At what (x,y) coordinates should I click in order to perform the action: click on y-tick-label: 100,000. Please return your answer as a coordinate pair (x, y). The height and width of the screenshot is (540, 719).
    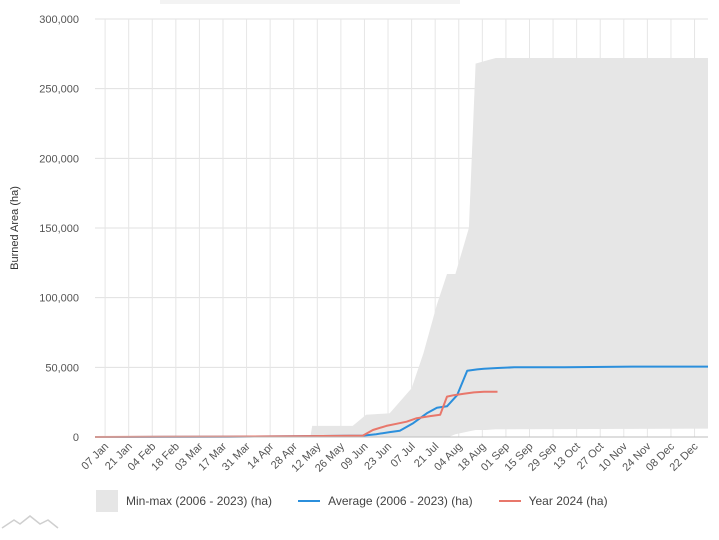
    Looking at the image, I should click on (59, 299).